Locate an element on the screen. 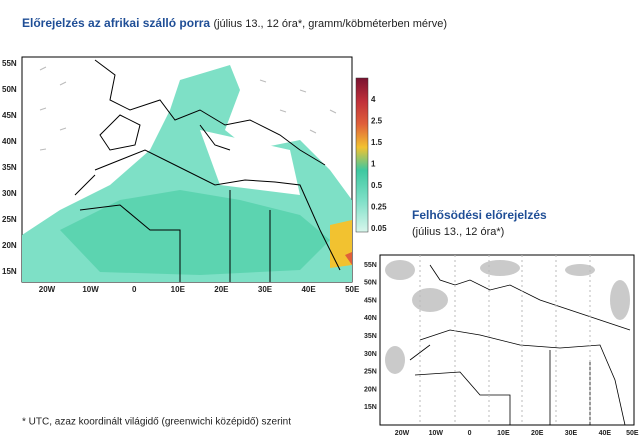 The height and width of the screenshot is (440, 640). colorbar is located at coordinates (362, 155).